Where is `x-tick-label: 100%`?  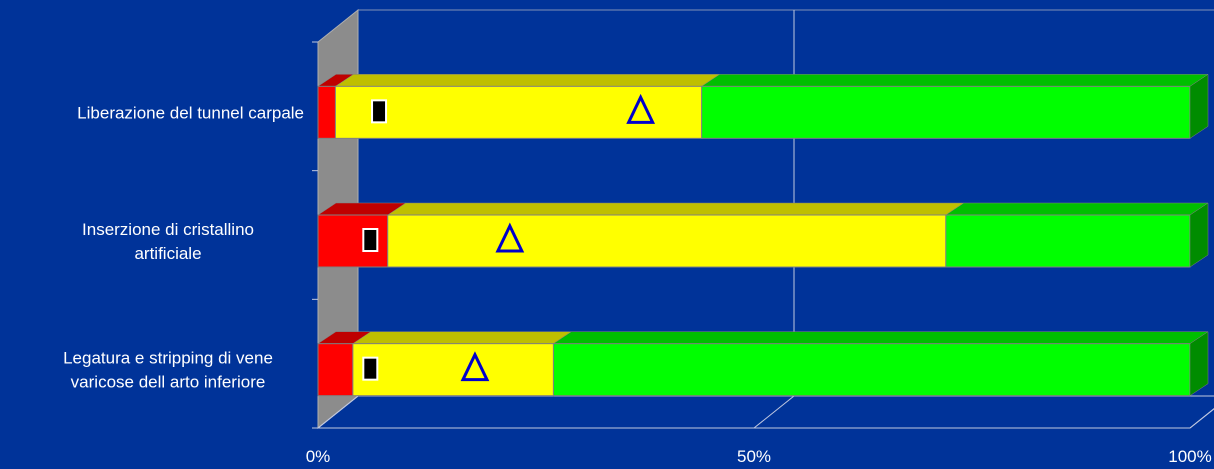
x-tick-label: 100% is located at coordinates (1189, 456).